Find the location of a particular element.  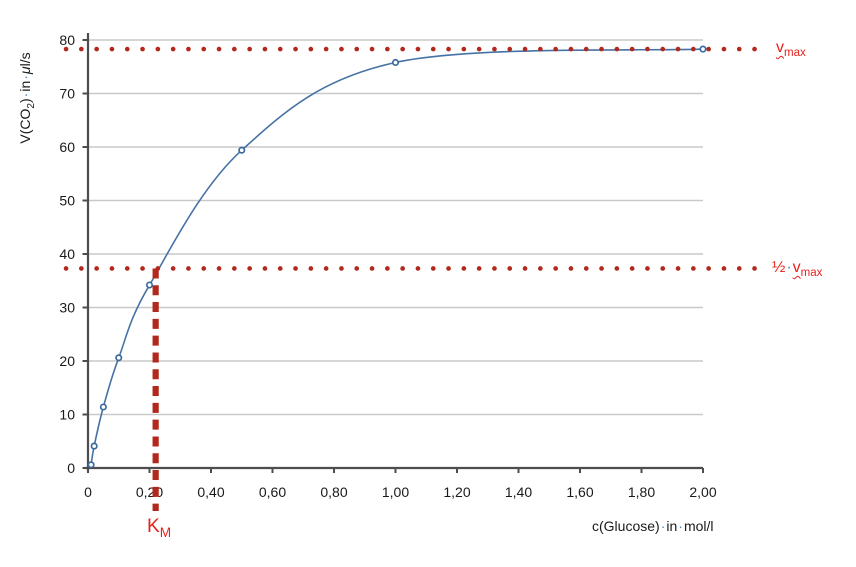

km-annotation-label: KM is located at coordinates (159, 528).